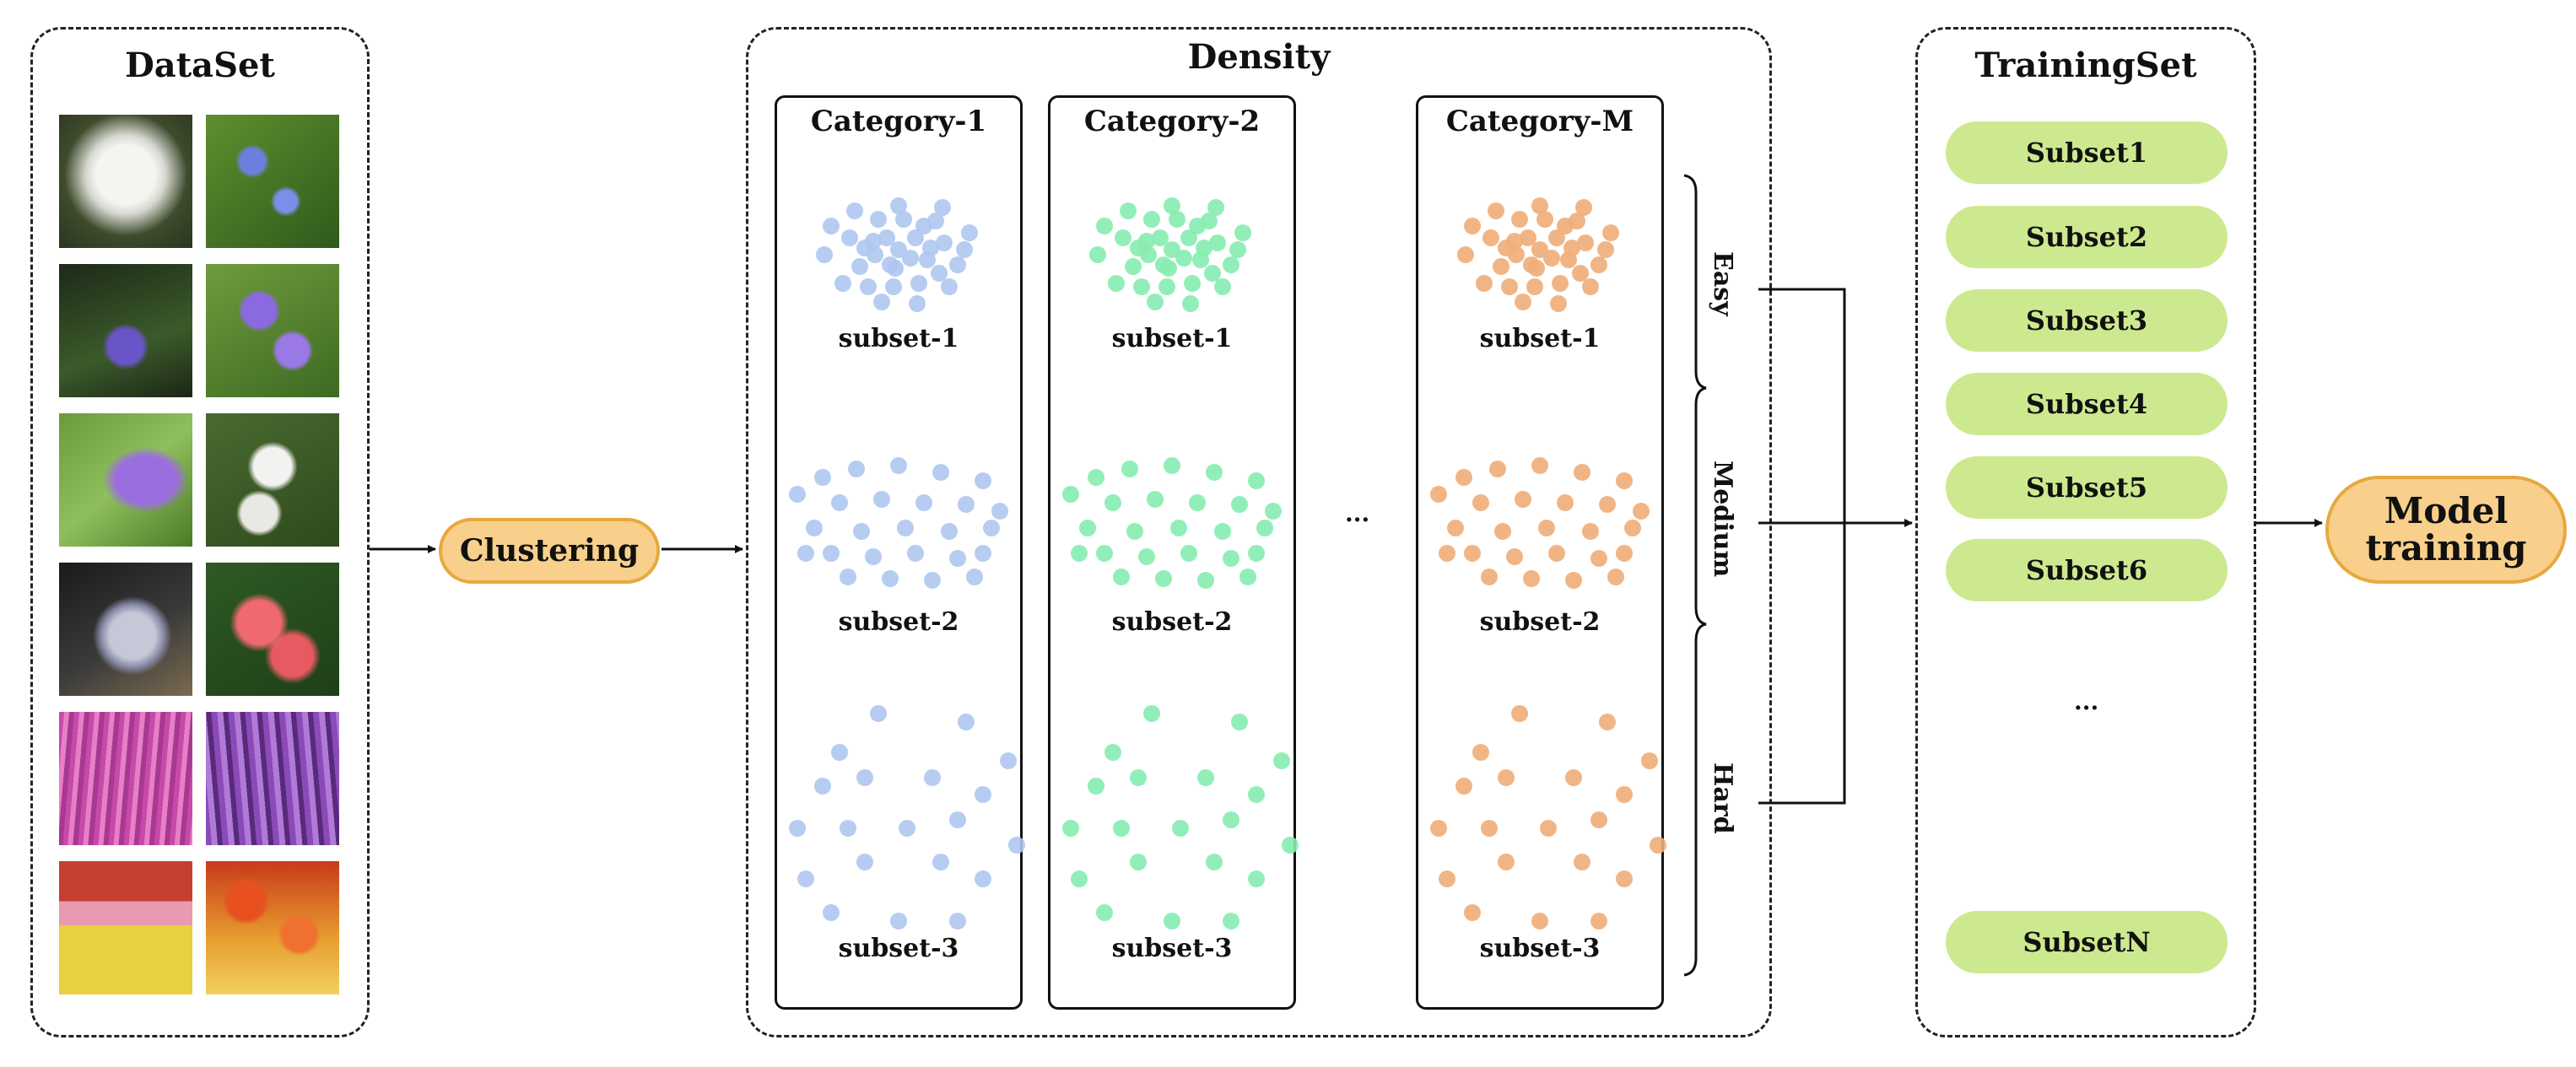  I want to click on training-subset-6-label: Subset6, so click(2086, 570).